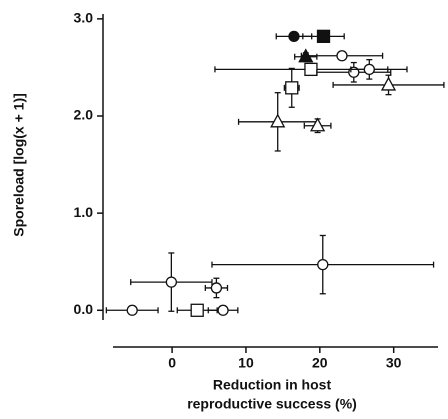 The width and height of the screenshot is (448, 419). What do you see at coordinates (84, 18) in the screenshot?
I see `y-tick-label: 3.0` at bounding box center [84, 18].